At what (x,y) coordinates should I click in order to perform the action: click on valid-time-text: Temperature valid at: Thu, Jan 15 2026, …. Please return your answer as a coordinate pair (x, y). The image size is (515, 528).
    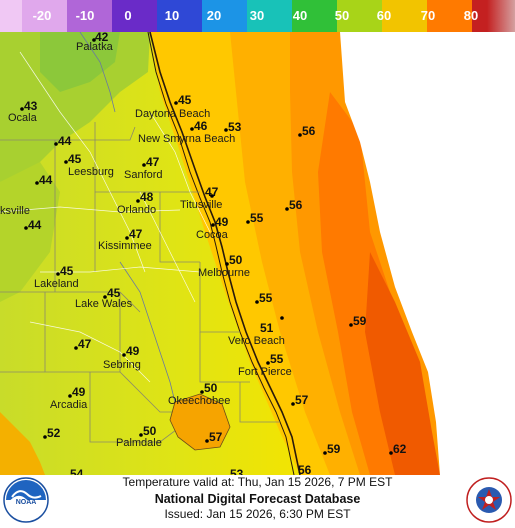
    Looking at the image, I should click on (257, 482).